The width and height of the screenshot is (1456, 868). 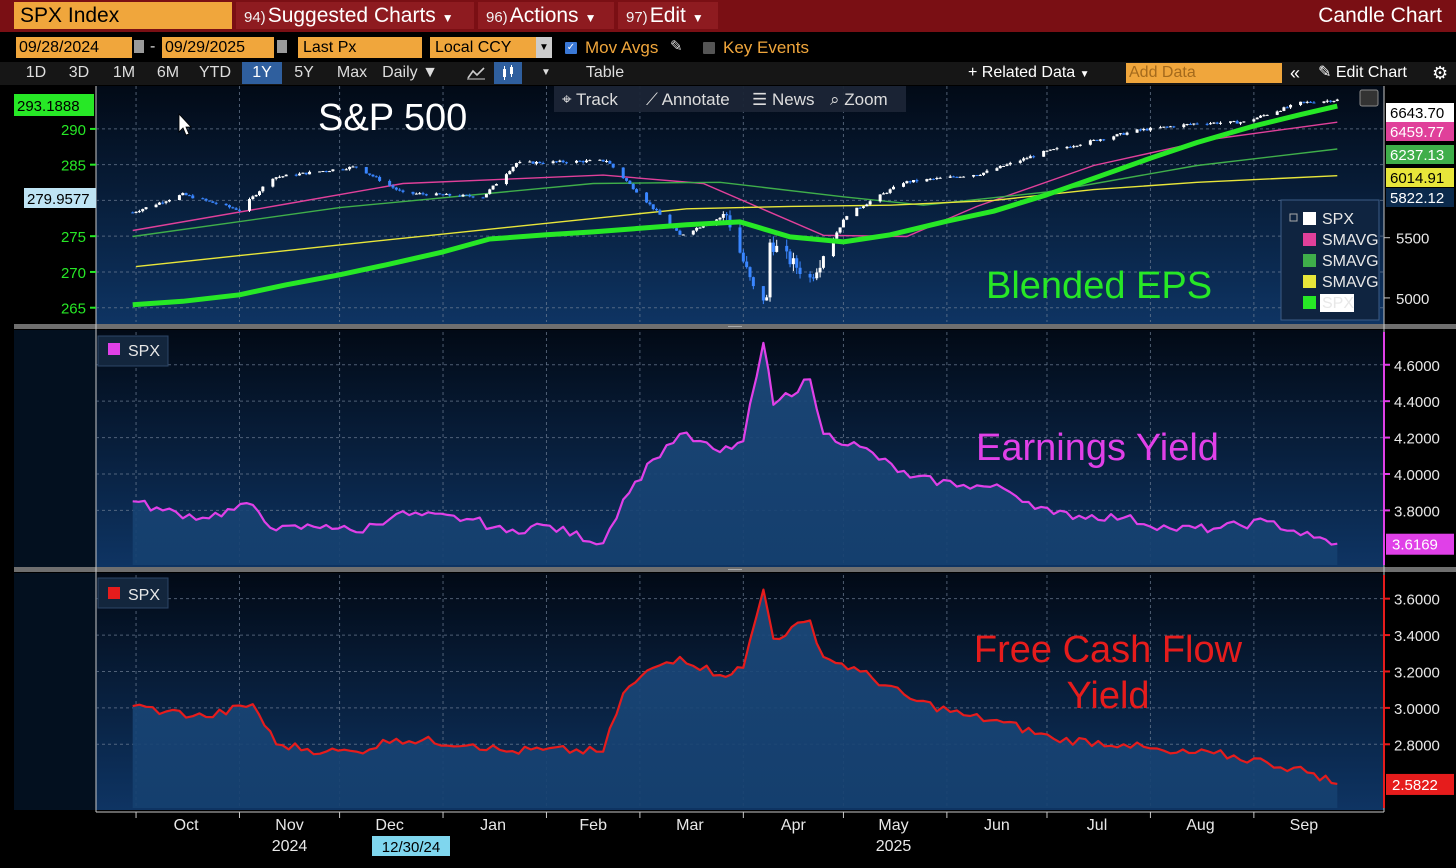 What do you see at coordinates (1412, 239) in the screenshot?
I see `y-tick-label-right: 5500` at bounding box center [1412, 239].